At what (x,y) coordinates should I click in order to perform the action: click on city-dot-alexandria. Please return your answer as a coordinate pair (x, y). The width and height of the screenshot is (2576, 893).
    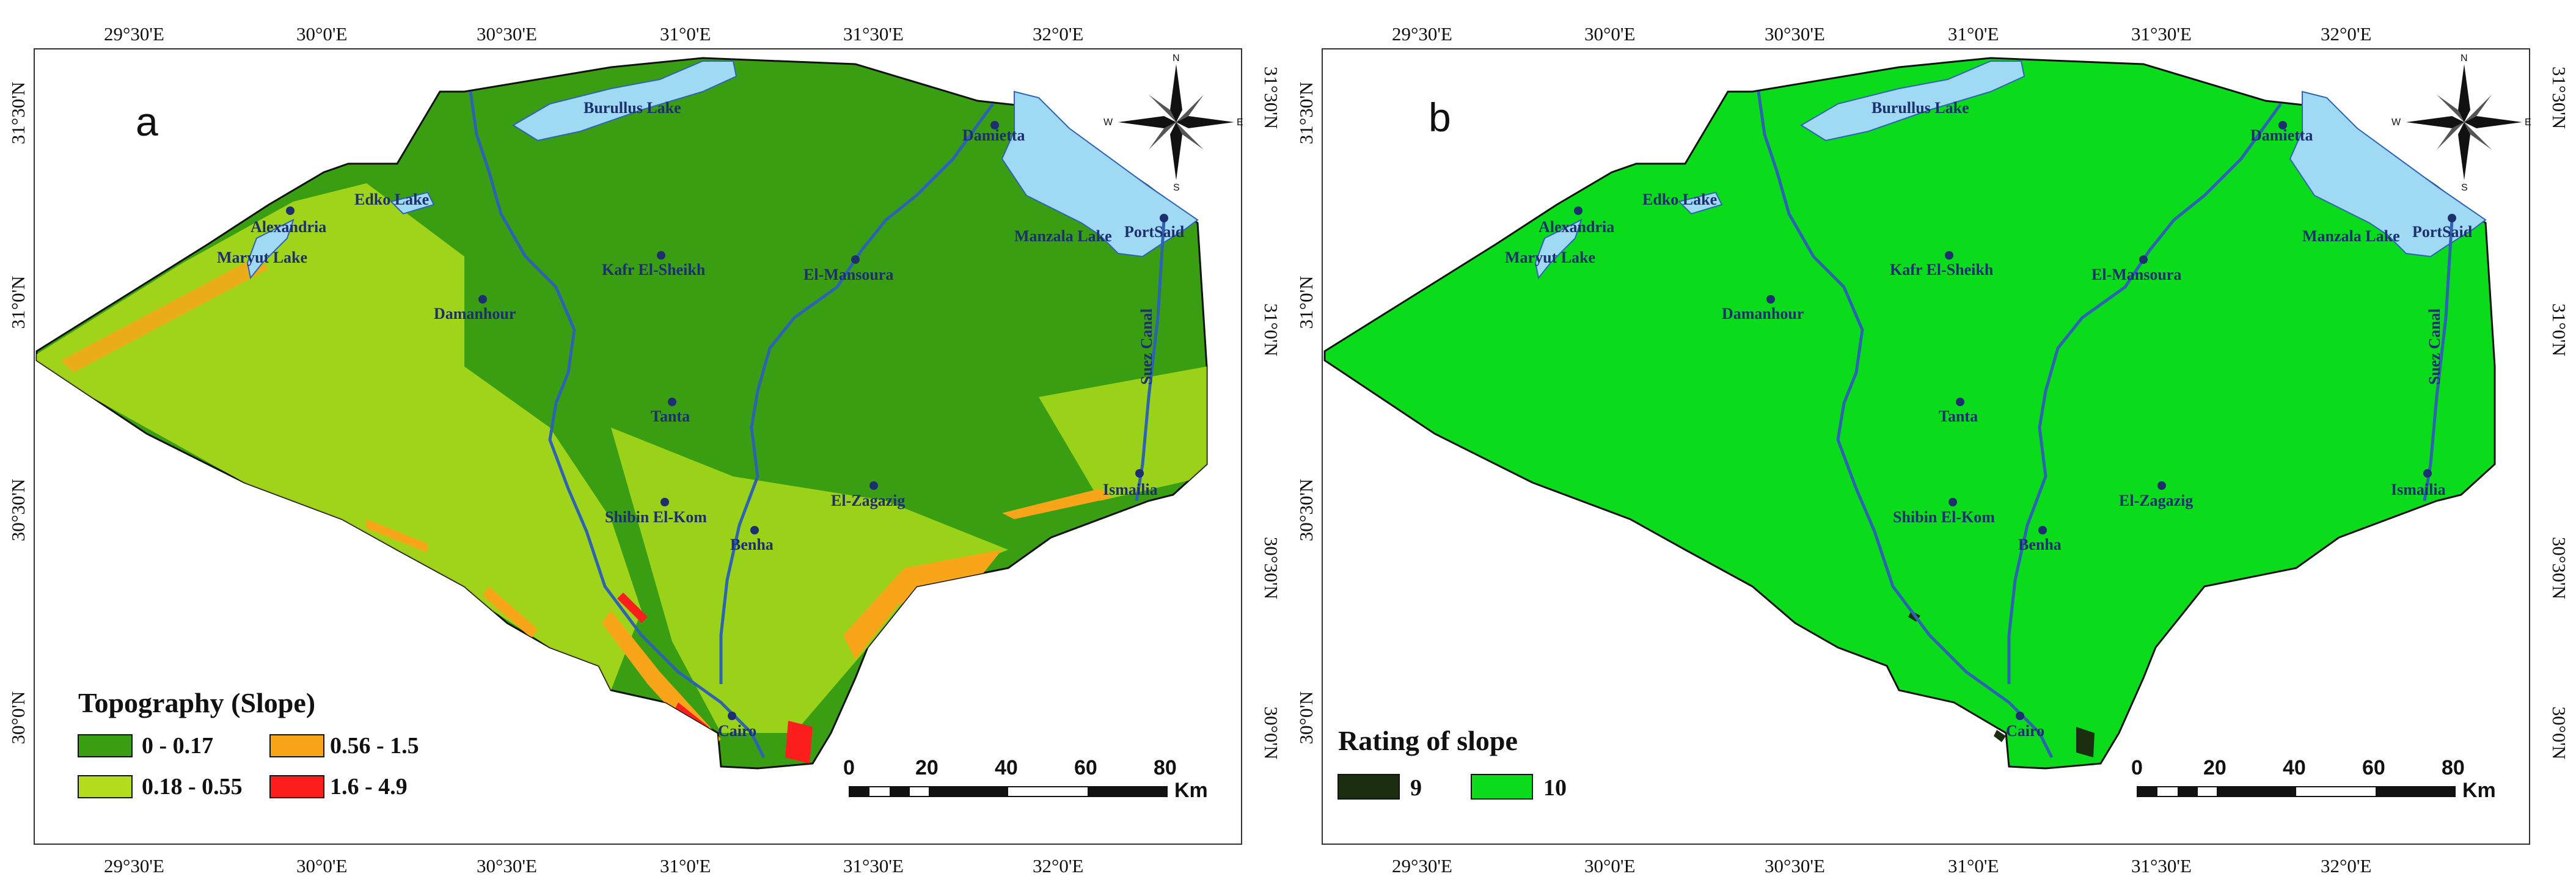
    Looking at the image, I should click on (290, 210).